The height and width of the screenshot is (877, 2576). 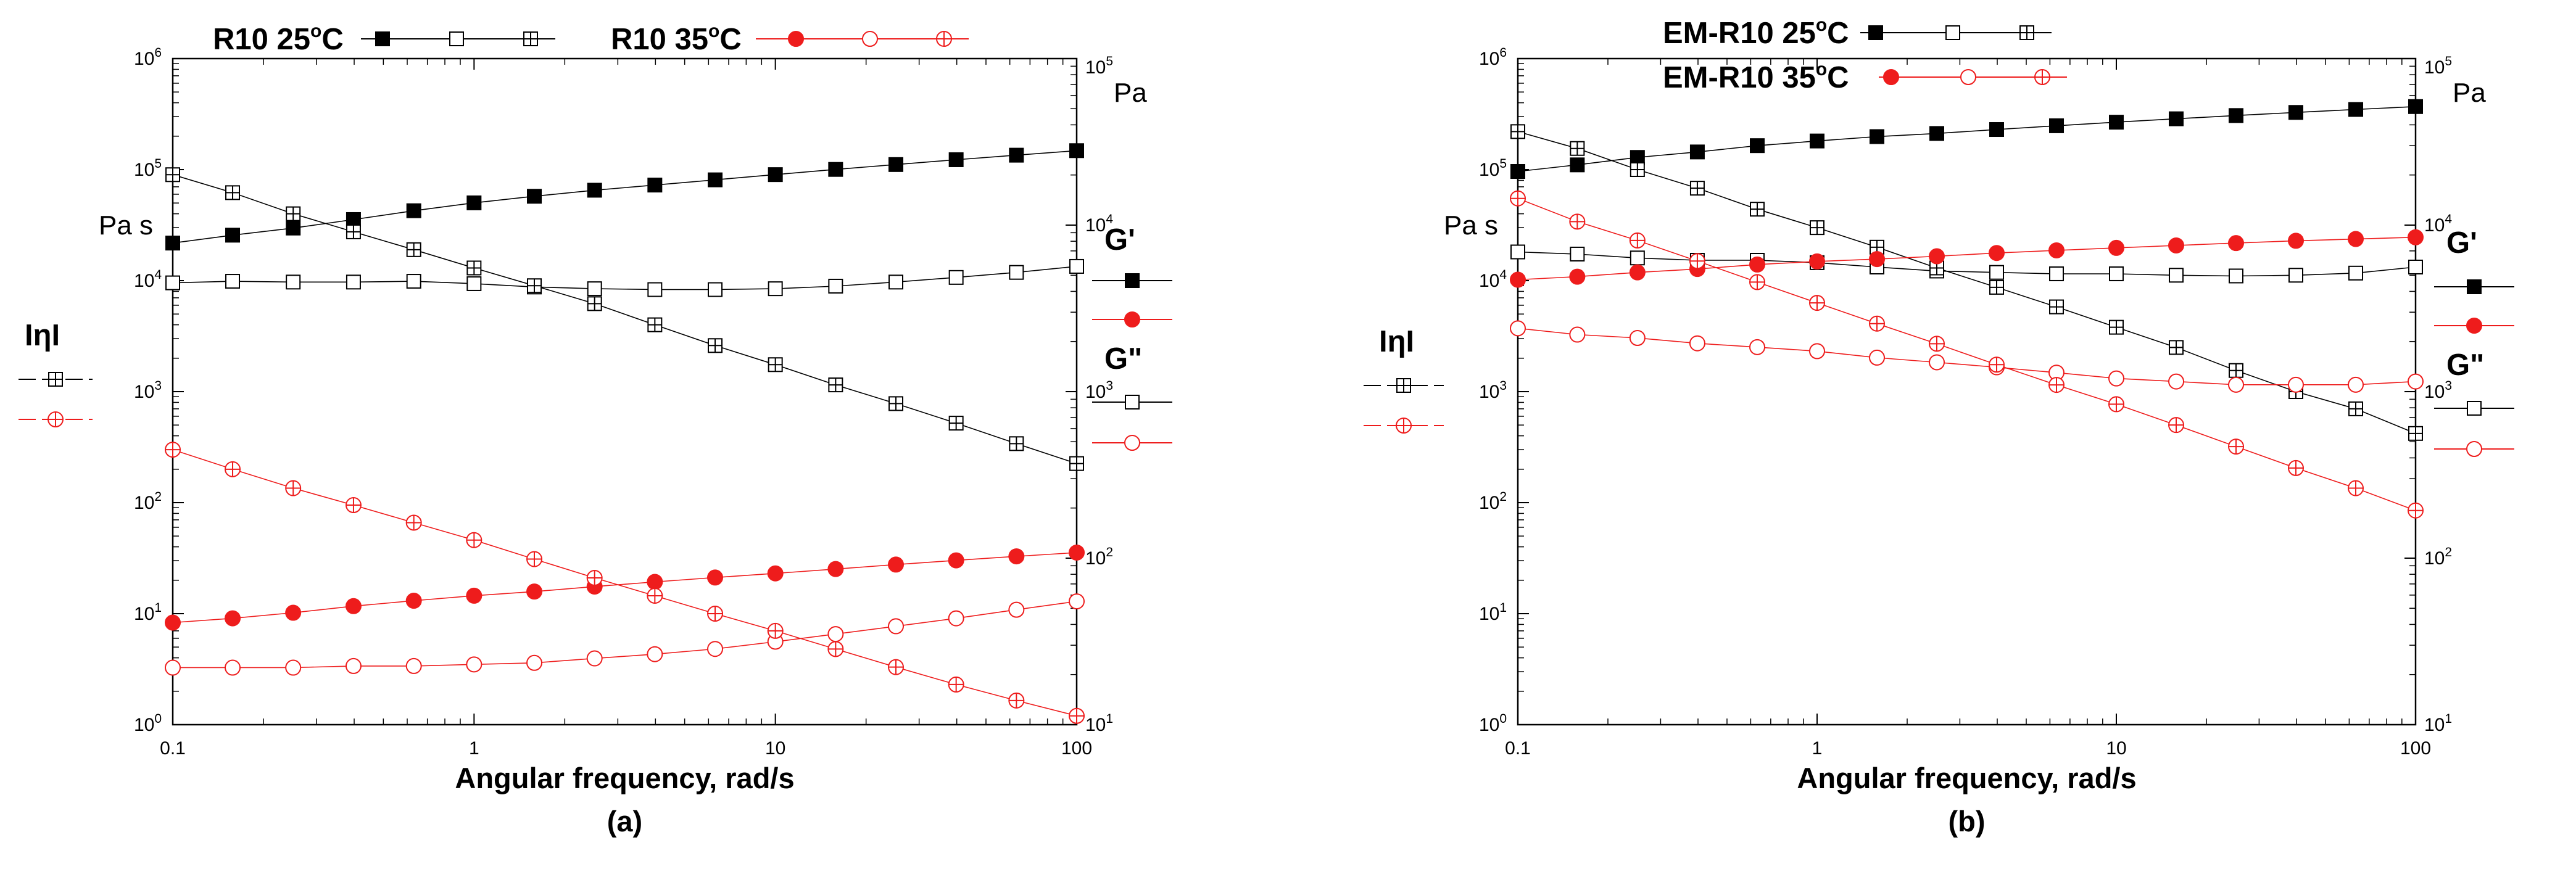 I want to click on right-tick-label: 10⁴, so click(x=1099, y=224).